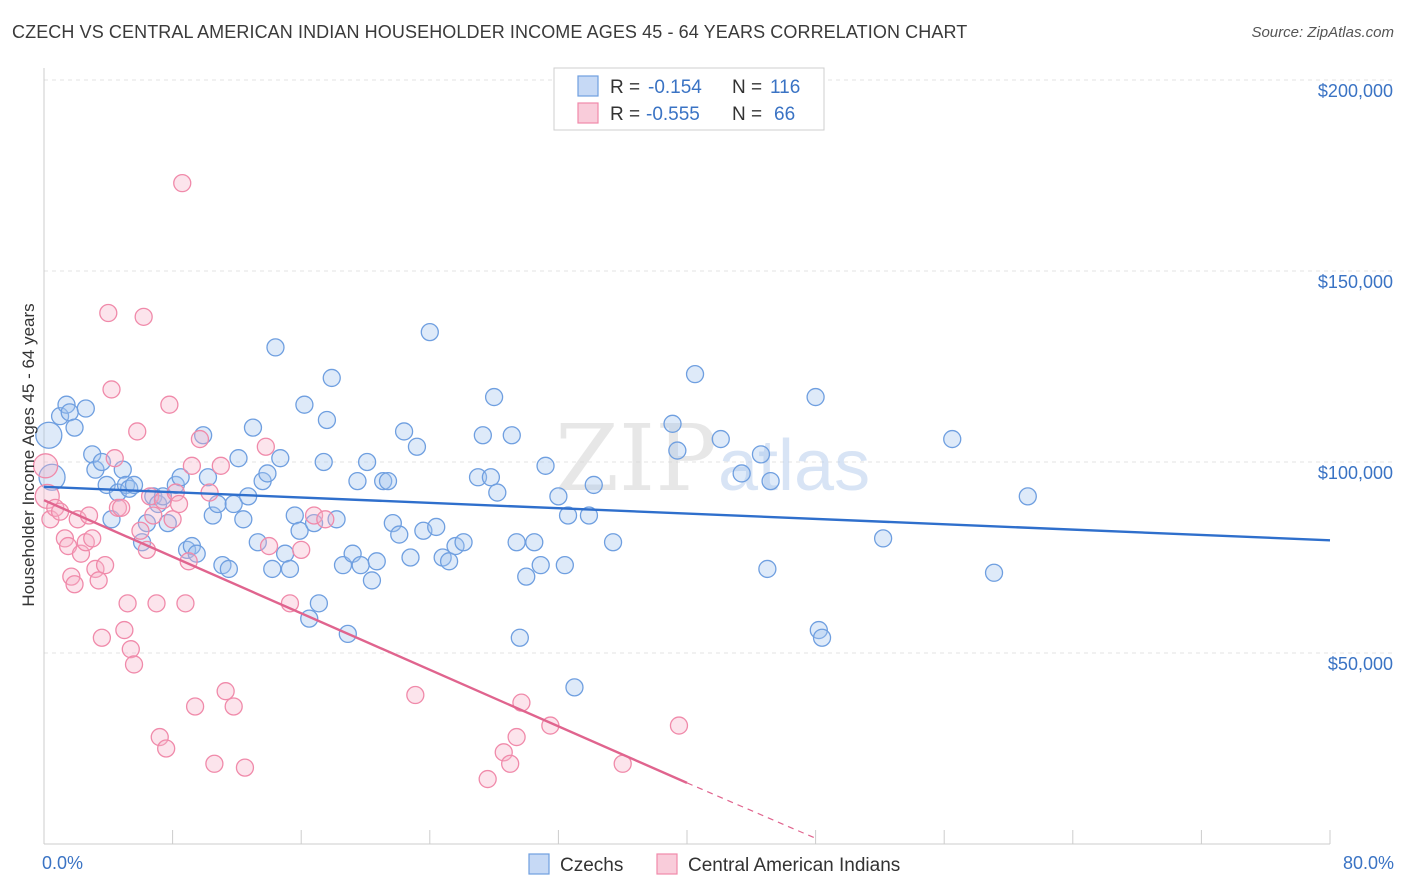  Describe the element at coordinates (28, 454) in the screenshot. I see `y-axis-label: Householder Income Ages 45 - 64 years` at that location.